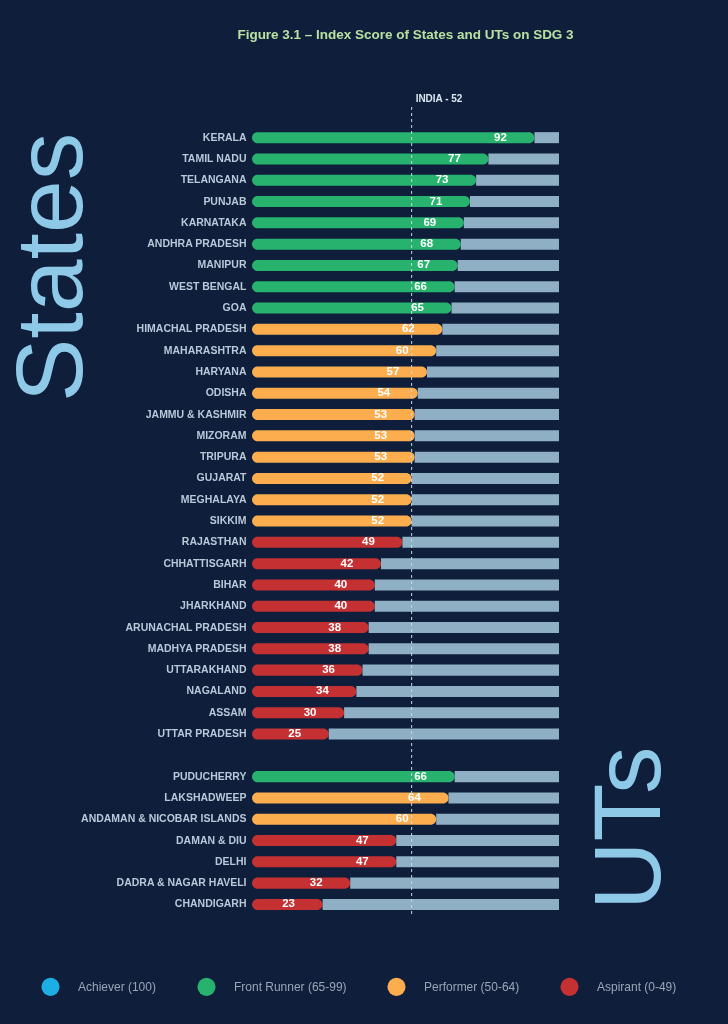 This screenshot has height=1024, width=728. I want to click on y-tick-label: ODISHA, so click(226, 393).